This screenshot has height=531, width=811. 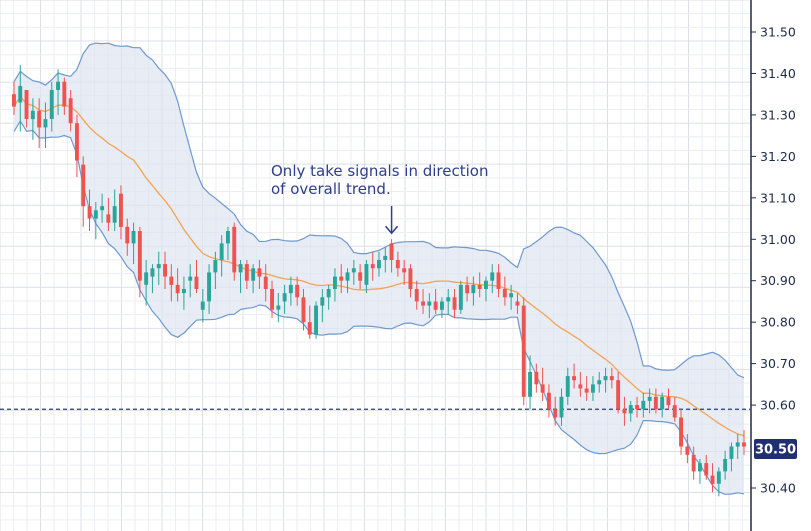 I want to click on annotation-line-2: of overall trend., so click(x=331, y=189).